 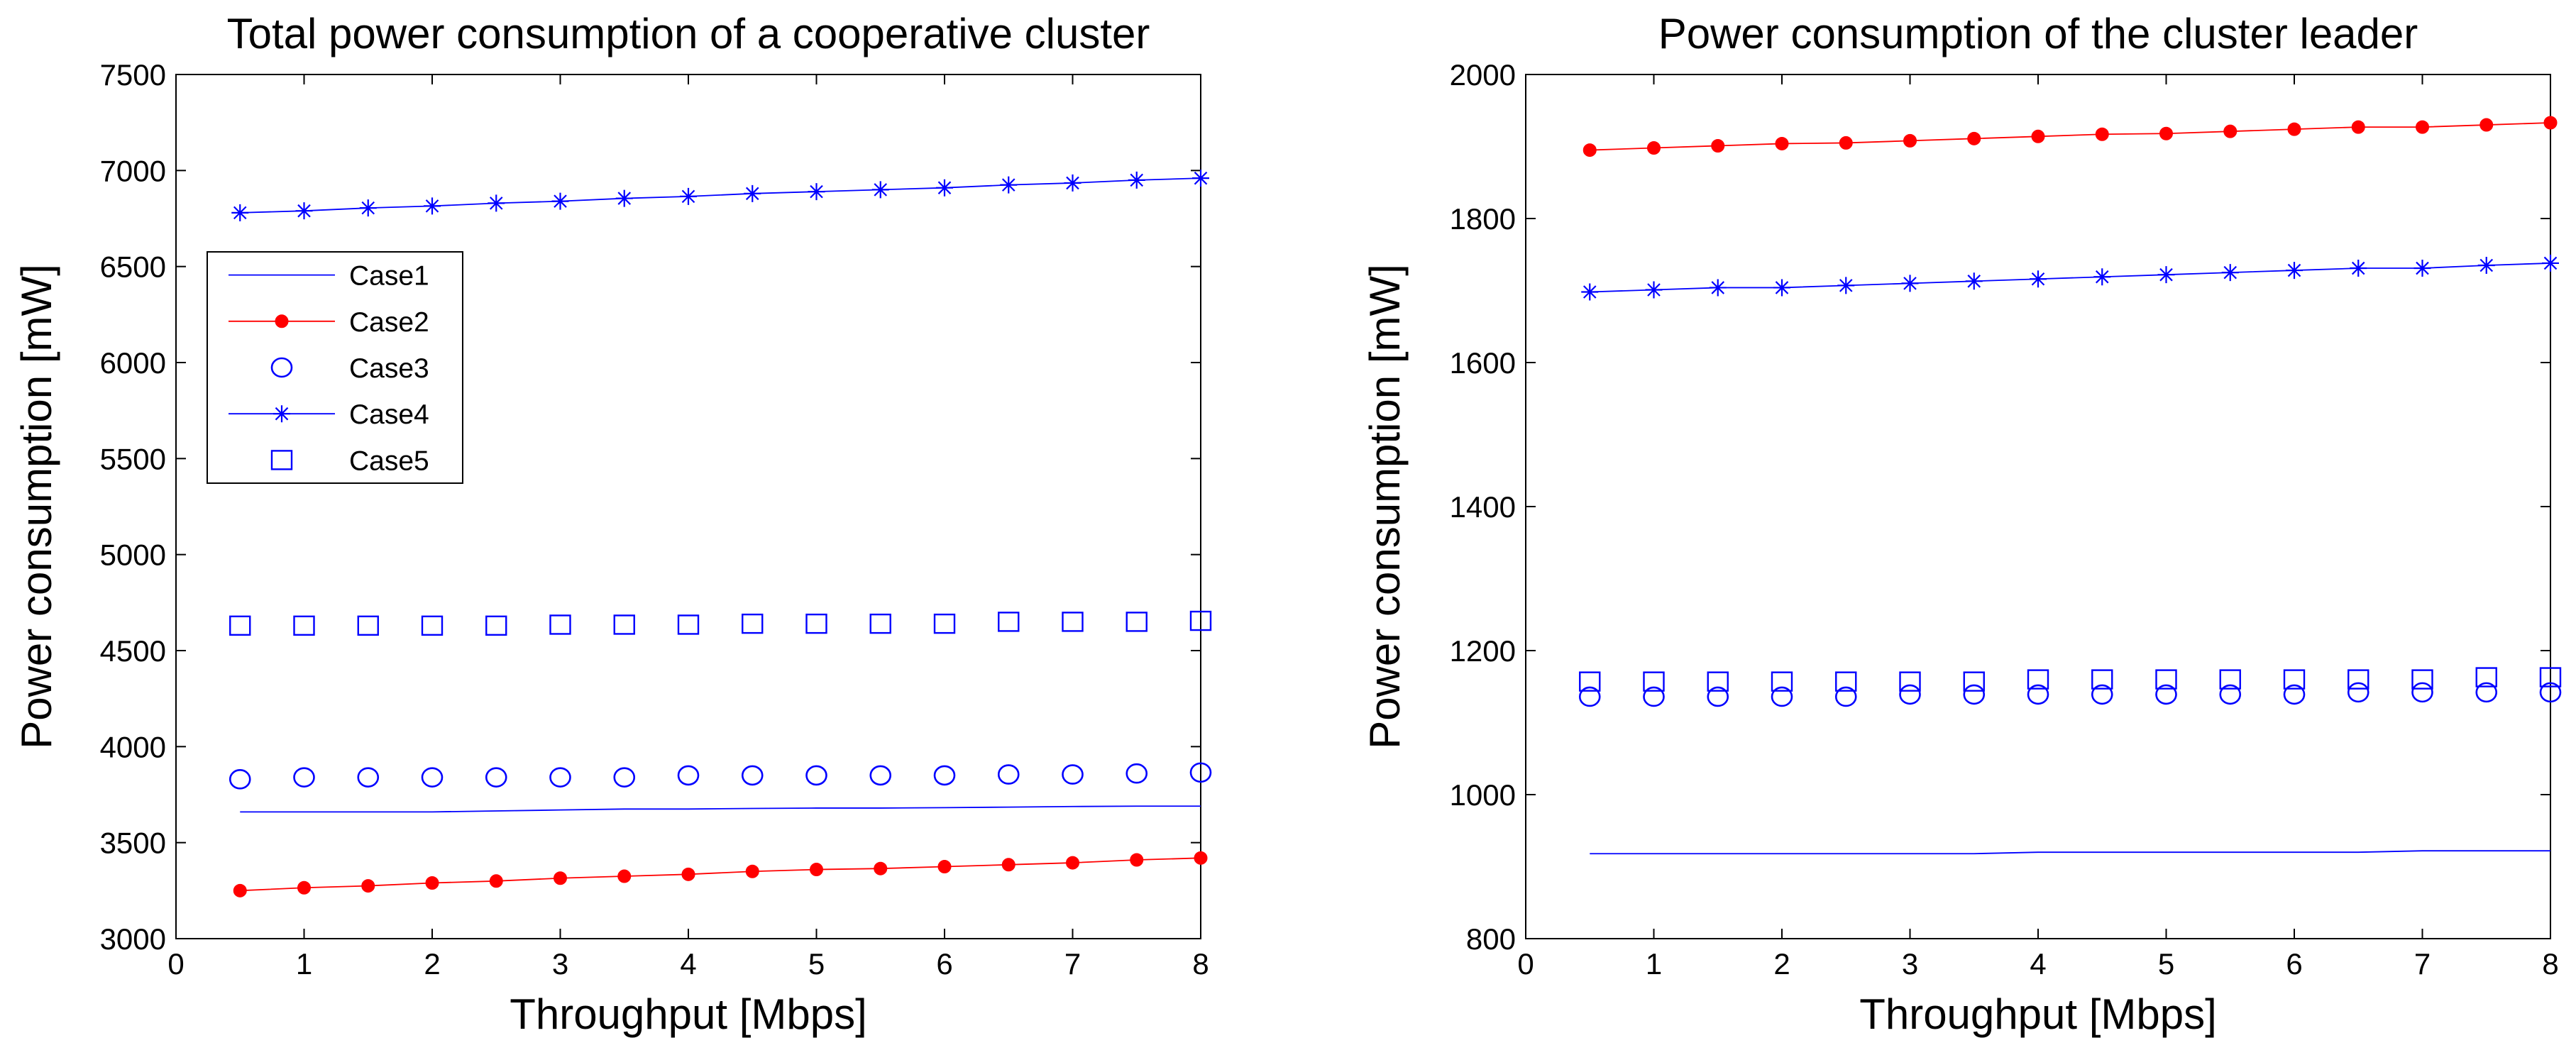 I want to click on y-tick-label: 6000, so click(x=133, y=363).